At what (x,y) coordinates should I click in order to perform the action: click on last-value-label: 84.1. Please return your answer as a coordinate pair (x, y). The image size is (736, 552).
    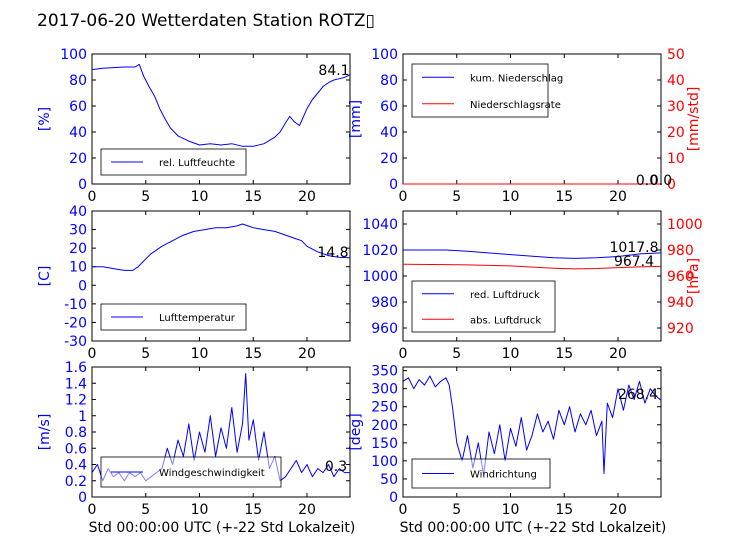
    Looking at the image, I should click on (333, 71).